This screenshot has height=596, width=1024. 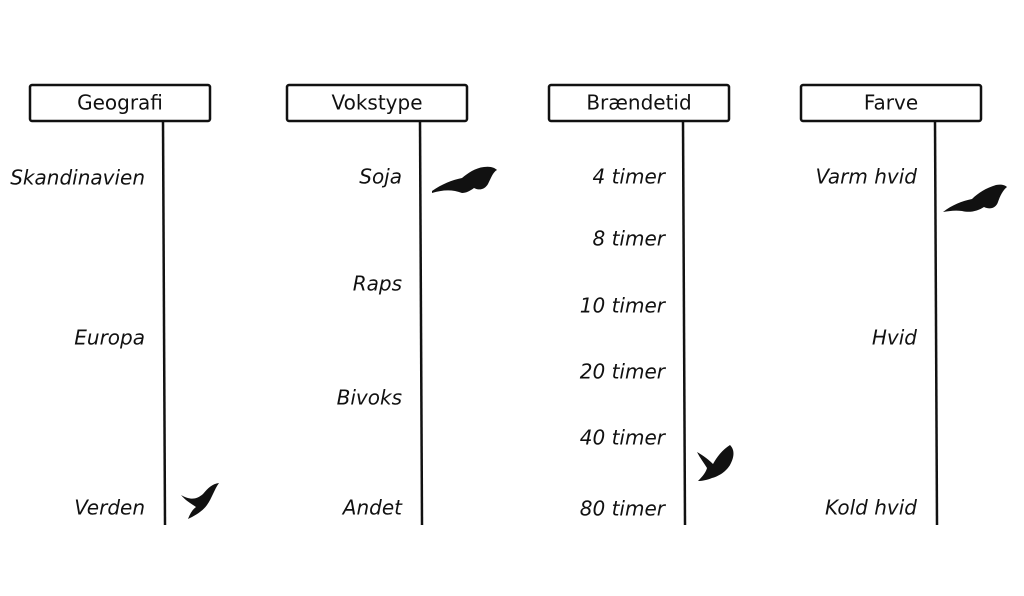 I want to click on column-item: Verden, so click(x=109, y=508).